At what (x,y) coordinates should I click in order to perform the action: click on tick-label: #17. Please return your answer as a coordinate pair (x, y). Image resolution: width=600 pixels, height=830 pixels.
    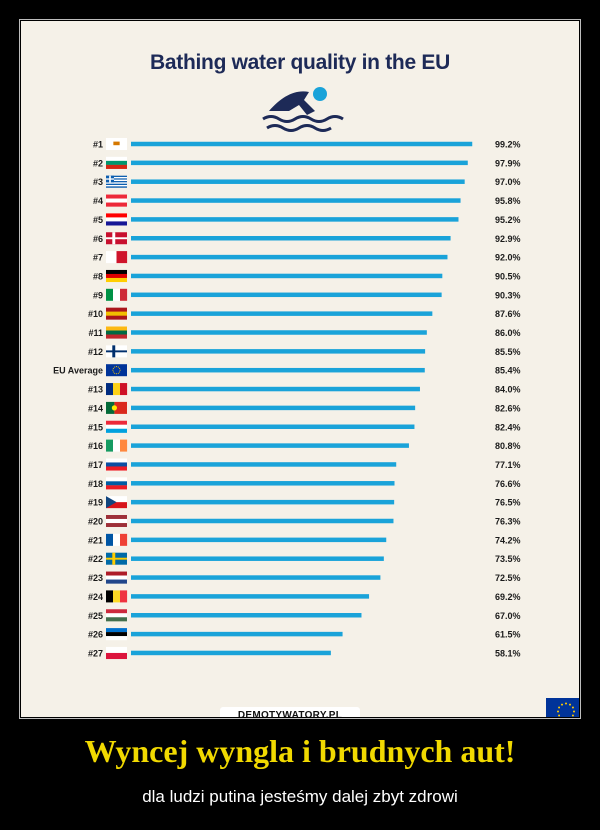
    Looking at the image, I should click on (95, 465).